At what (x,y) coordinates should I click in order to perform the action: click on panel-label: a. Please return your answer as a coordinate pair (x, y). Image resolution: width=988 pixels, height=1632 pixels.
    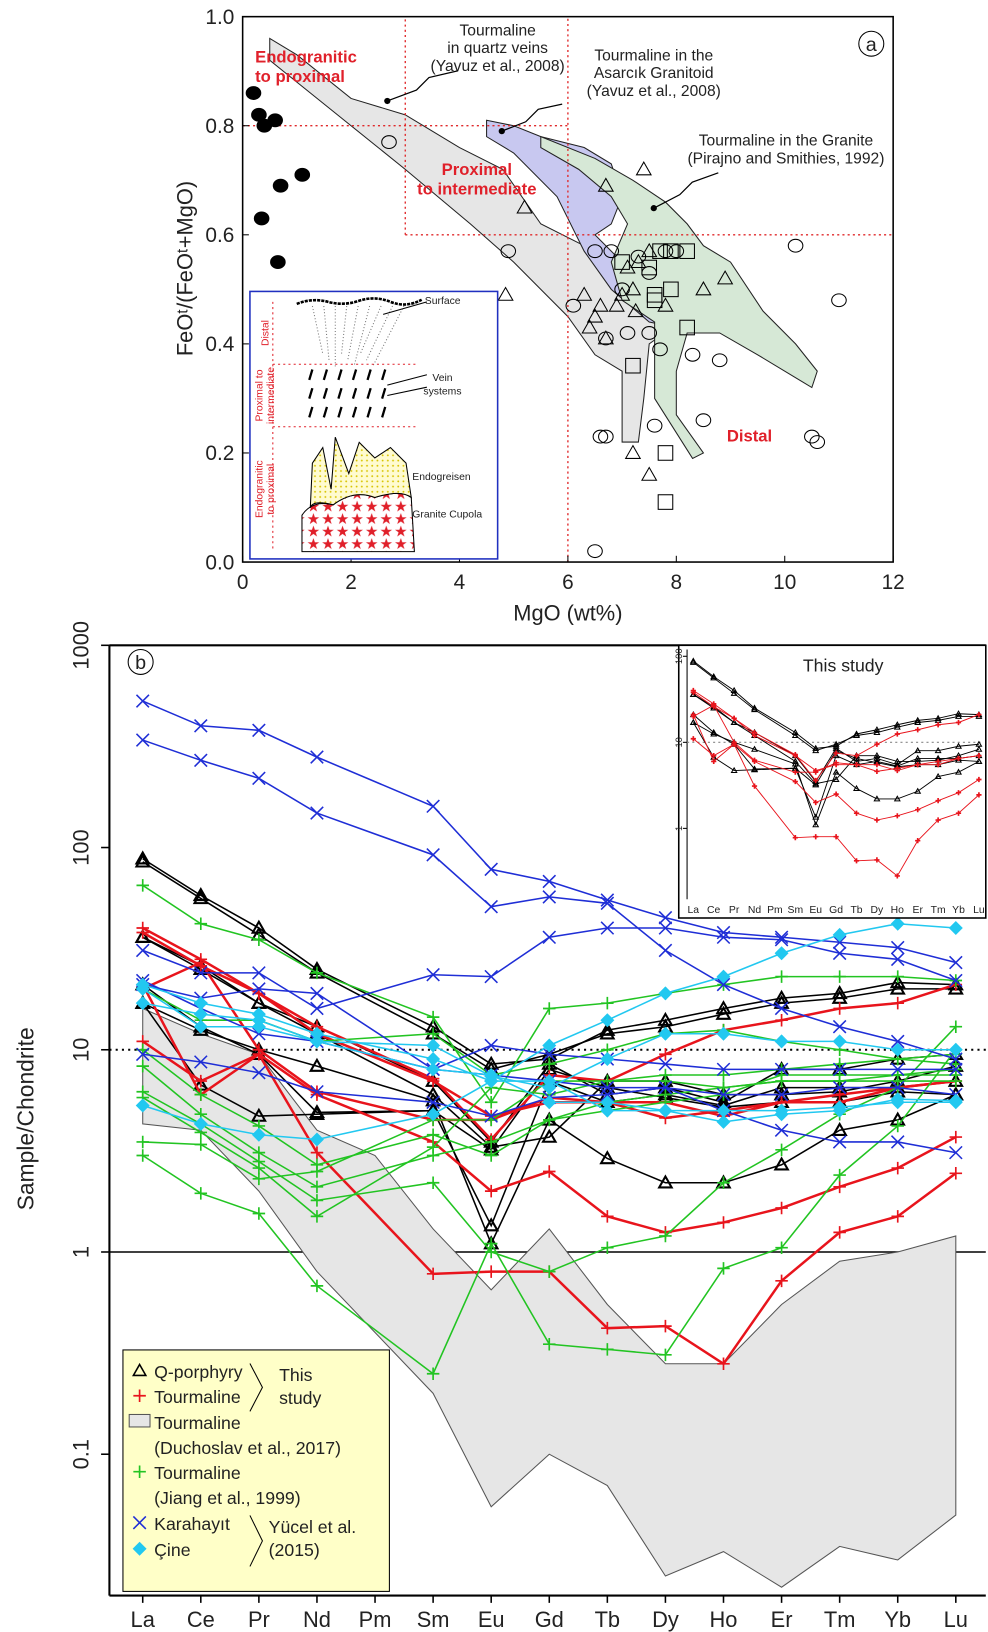
    Looking at the image, I should click on (871, 45).